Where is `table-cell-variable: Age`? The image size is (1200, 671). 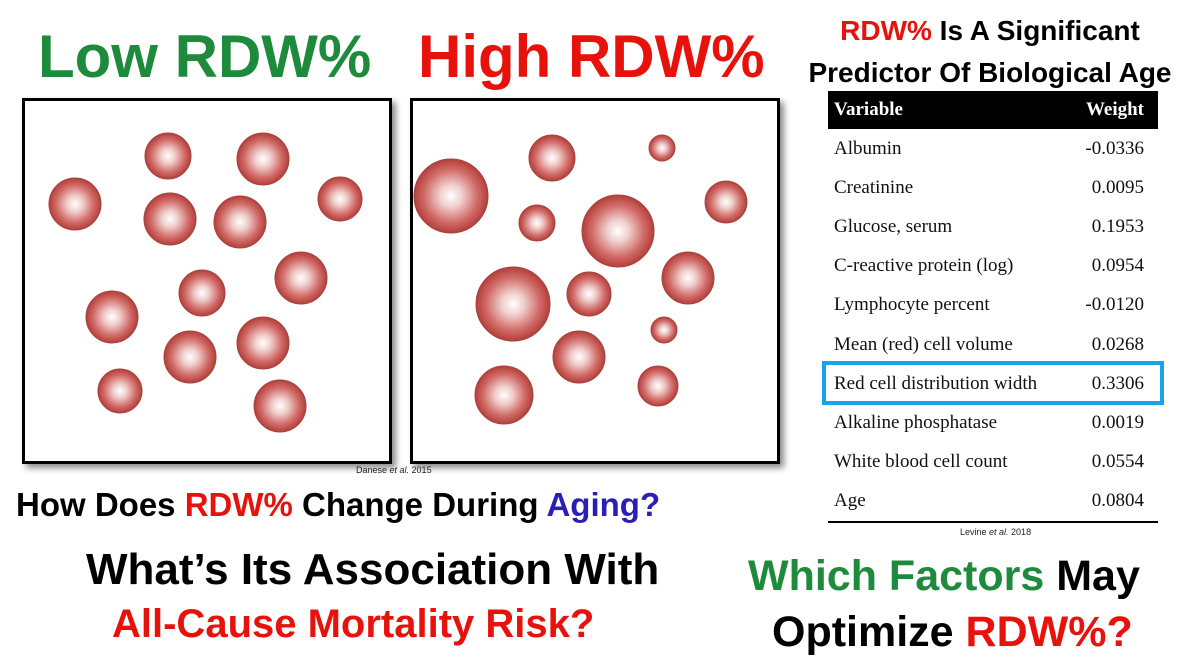 table-cell-variable: Age is located at coordinates (949, 502).